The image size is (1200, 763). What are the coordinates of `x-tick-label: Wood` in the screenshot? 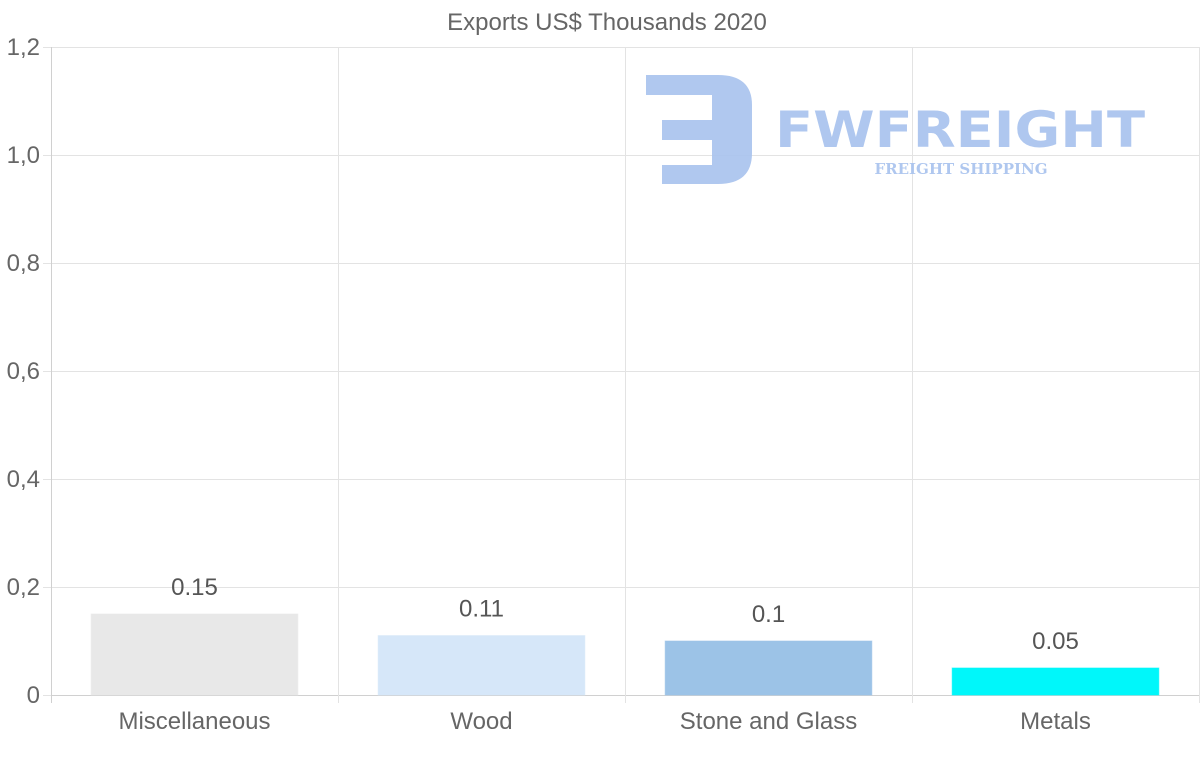 It's located at (481, 721).